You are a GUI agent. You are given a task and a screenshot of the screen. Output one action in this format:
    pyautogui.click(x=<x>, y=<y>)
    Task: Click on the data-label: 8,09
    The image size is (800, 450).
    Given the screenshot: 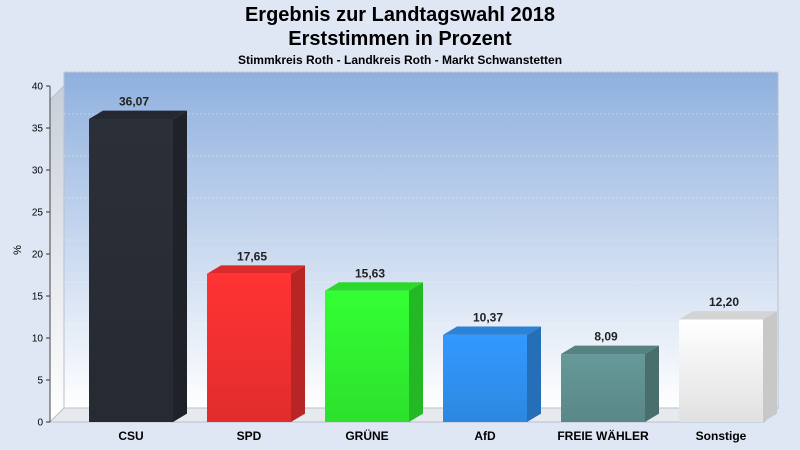 What is the action you would take?
    pyautogui.click(x=606, y=337)
    